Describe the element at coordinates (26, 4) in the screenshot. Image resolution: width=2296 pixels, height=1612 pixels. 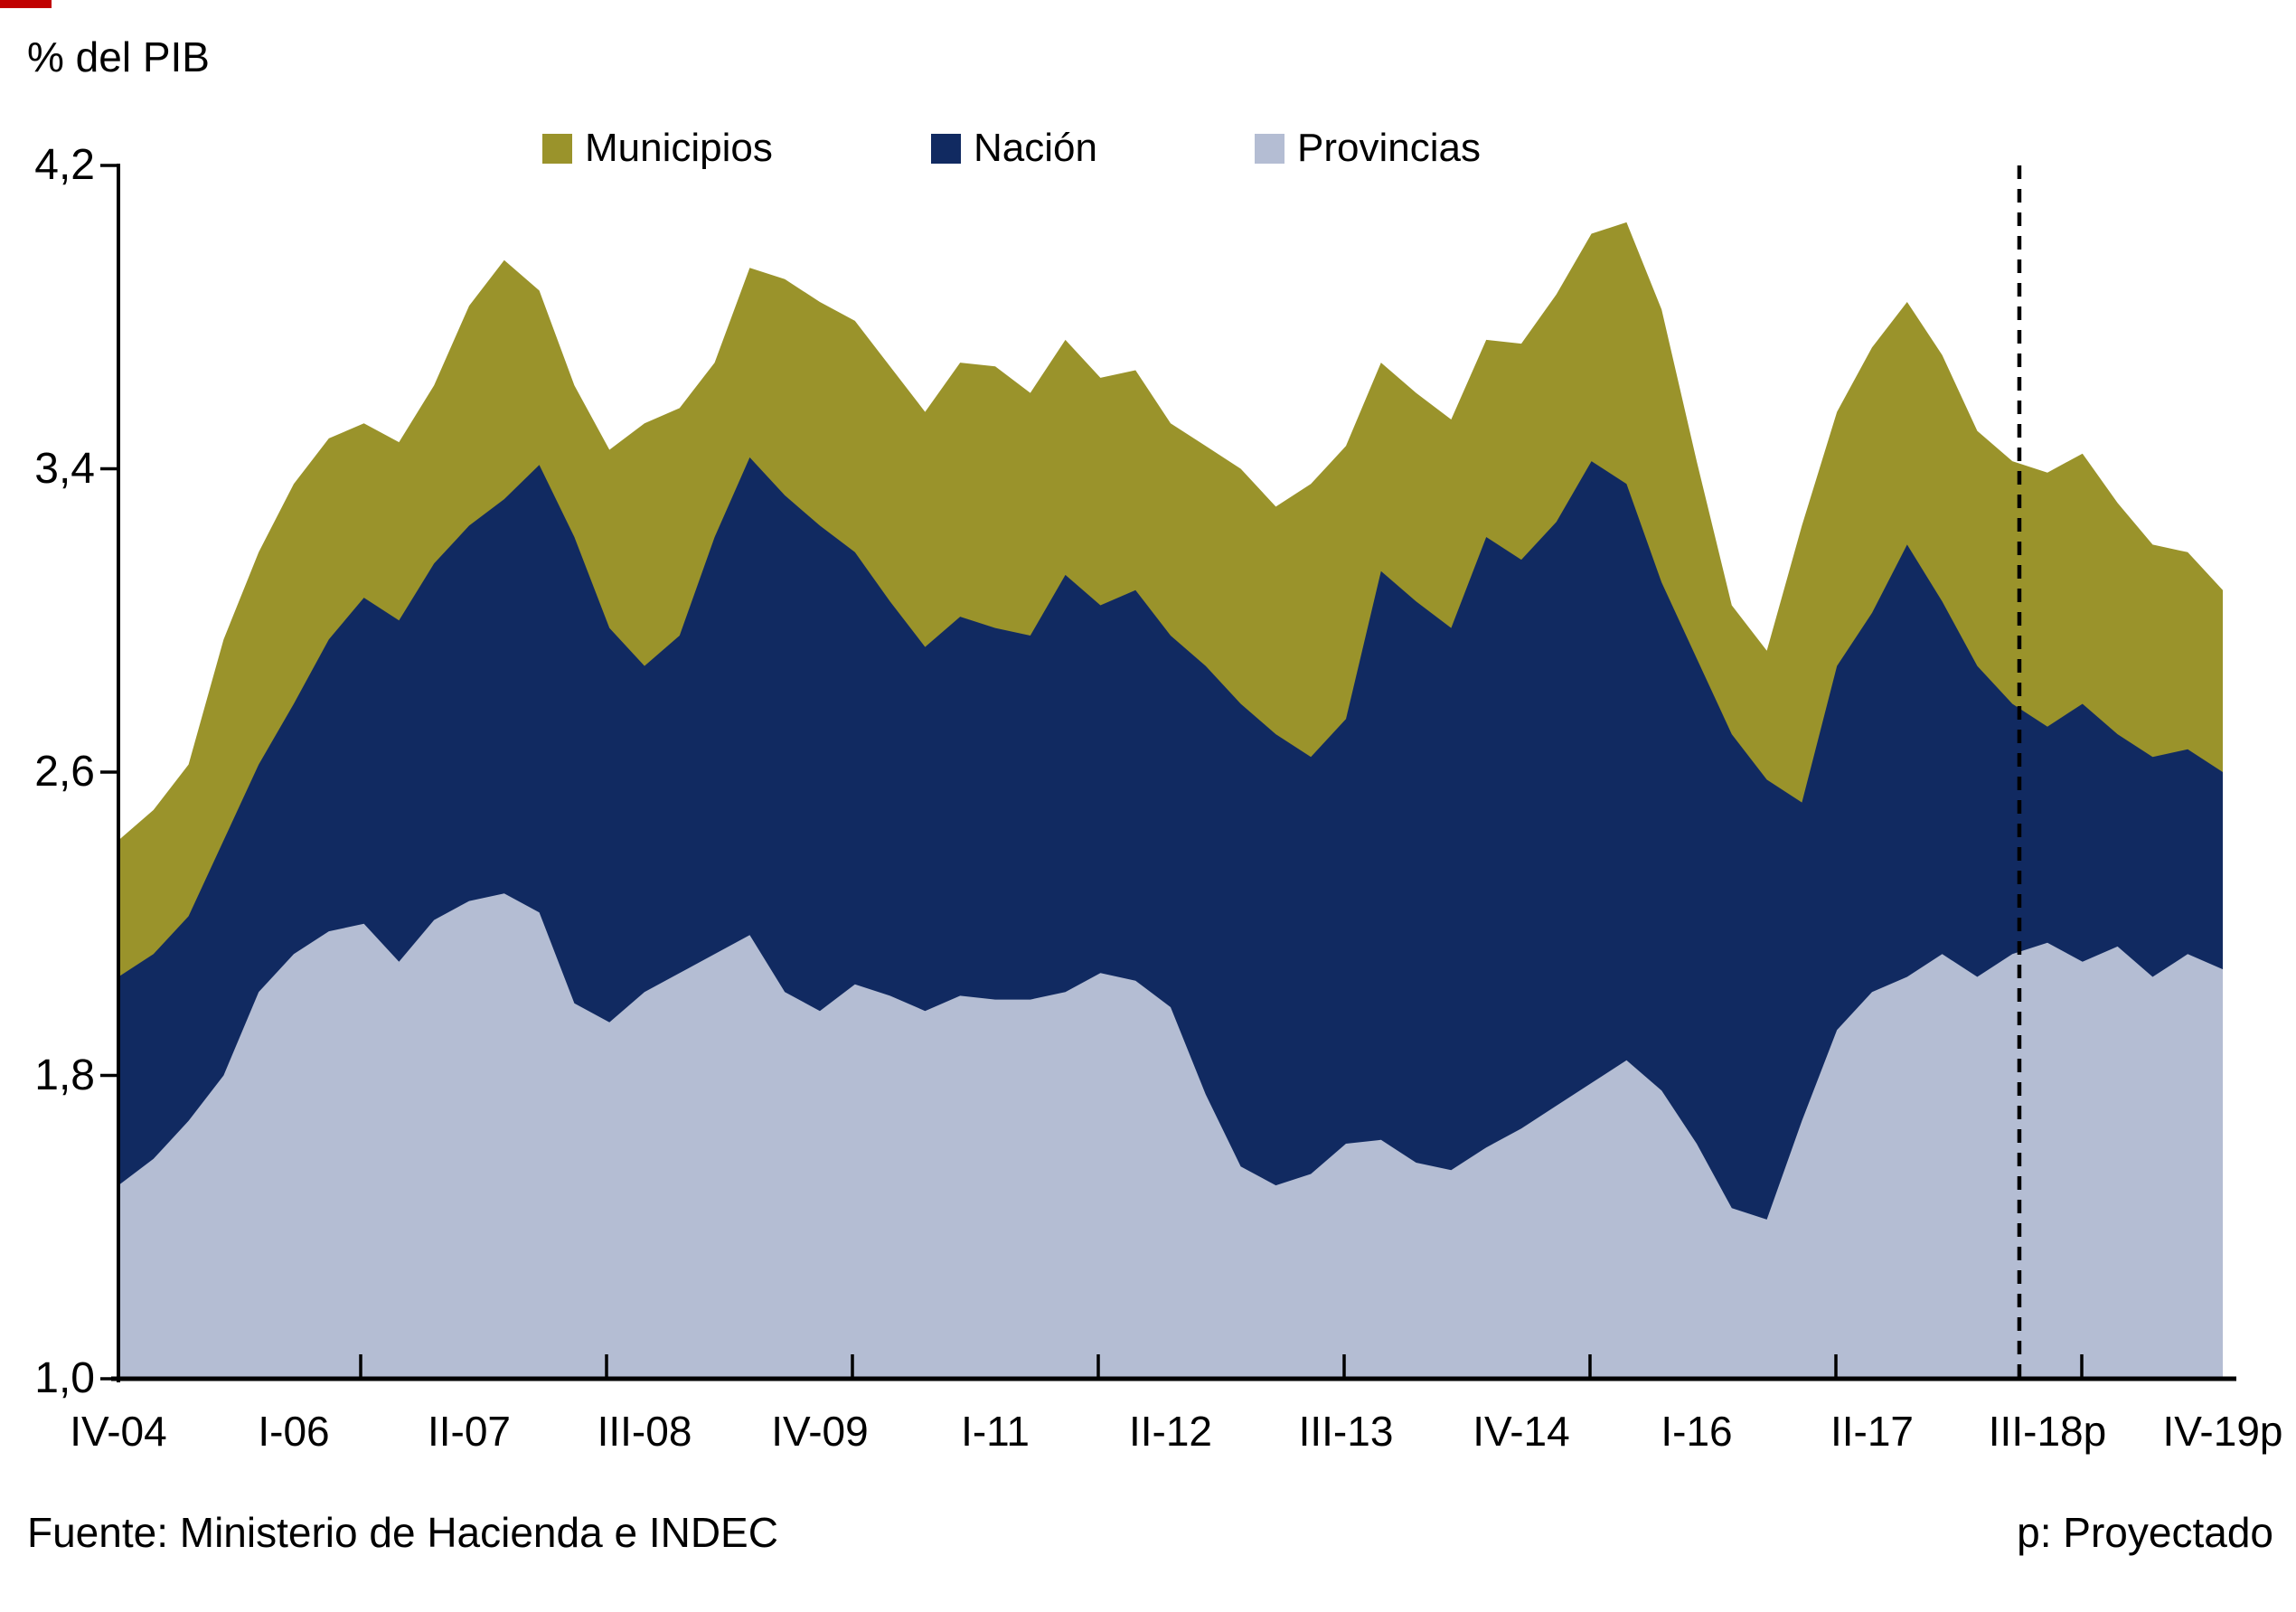
I see `screenshot-edge-artifact` at that location.